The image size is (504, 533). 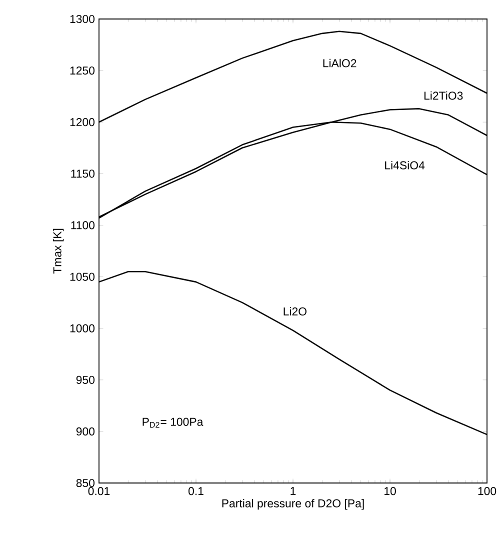 What do you see at coordinates (173, 423) in the screenshot?
I see `annotation: P$_{D2}$= 100Pa` at bounding box center [173, 423].